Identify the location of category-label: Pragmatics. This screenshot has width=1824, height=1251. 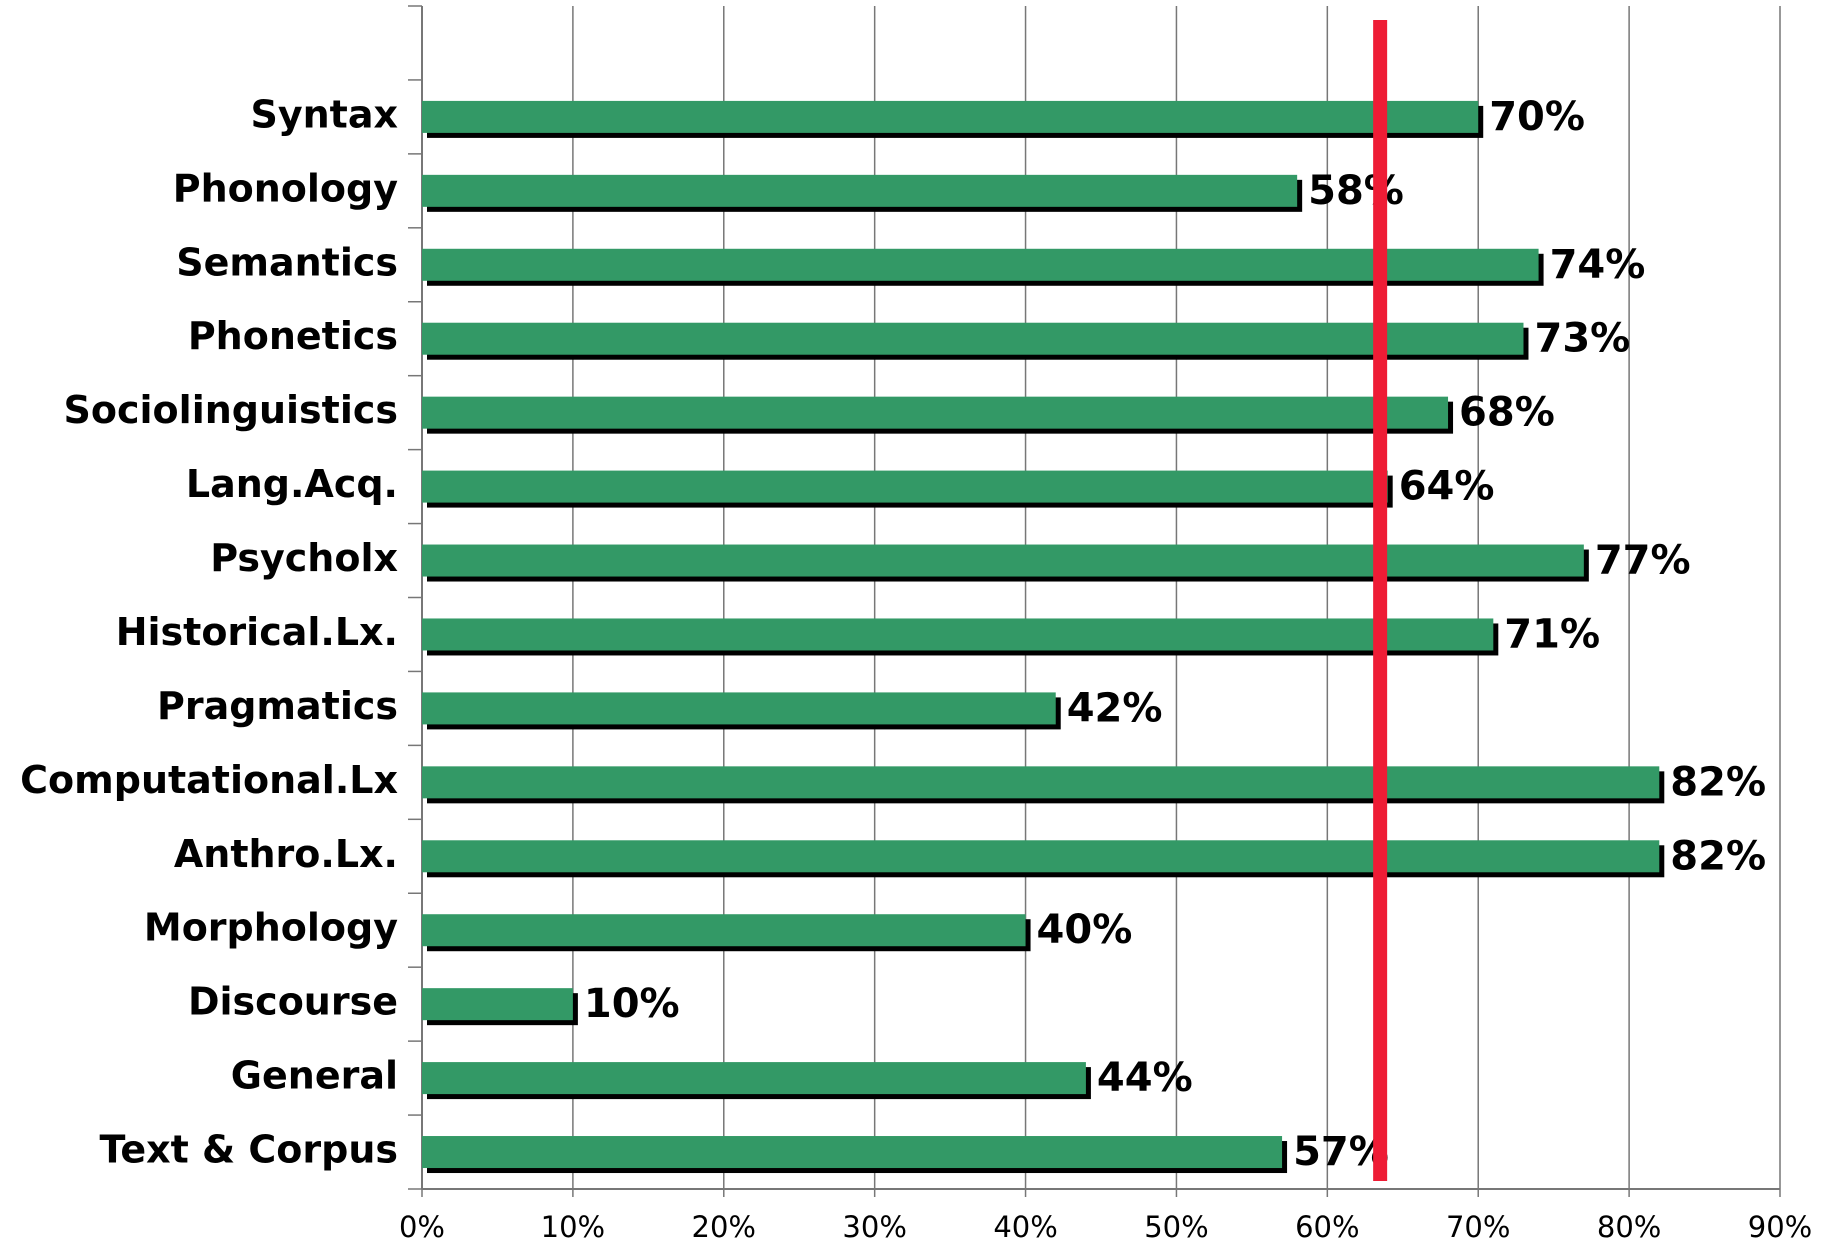
(277, 706).